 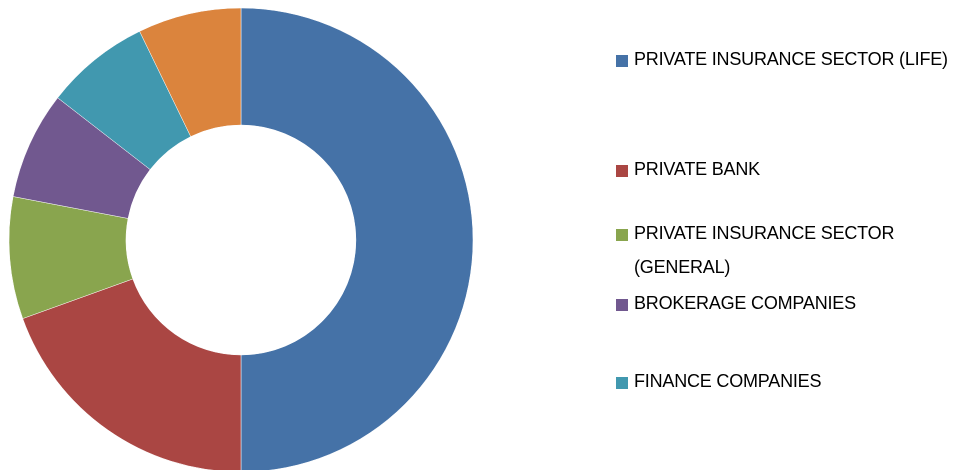 What do you see at coordinates (745, 303) in the screenshot?
I see `legend-label: BROKERAGE COMPANIES` at bounding box center [745, 303].